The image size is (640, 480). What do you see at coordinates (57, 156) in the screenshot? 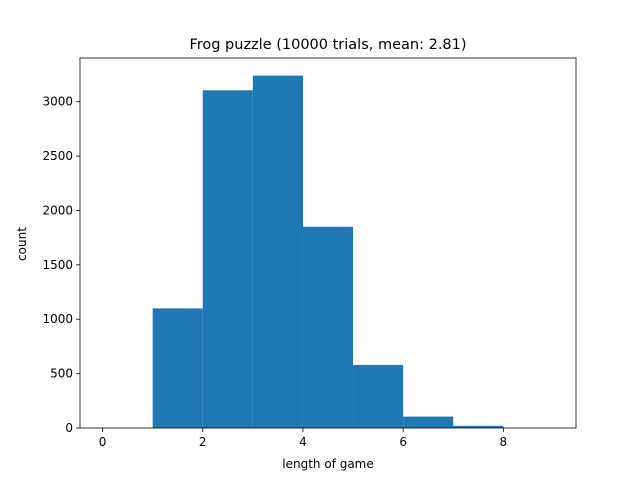
I see `y-tick-label: 2500` at bounding box center [57, 156].